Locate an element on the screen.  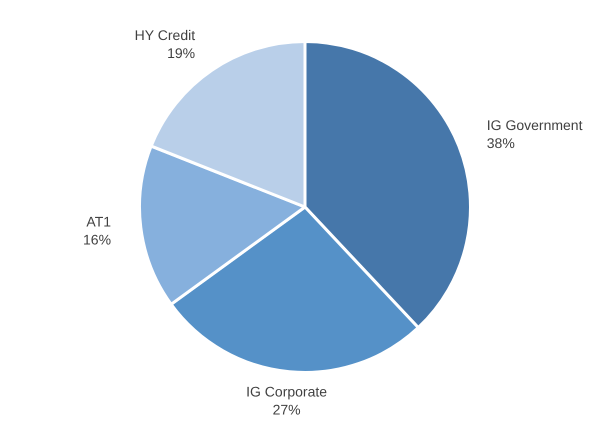
slice-label: HY Credit is located at coordinates (165, 35).